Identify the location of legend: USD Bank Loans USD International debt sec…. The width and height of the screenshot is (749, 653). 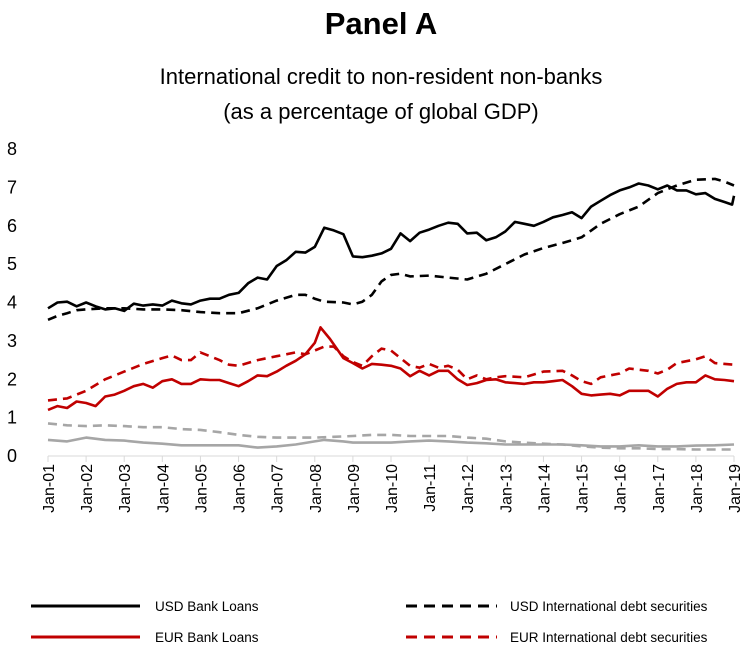
(369, 622).